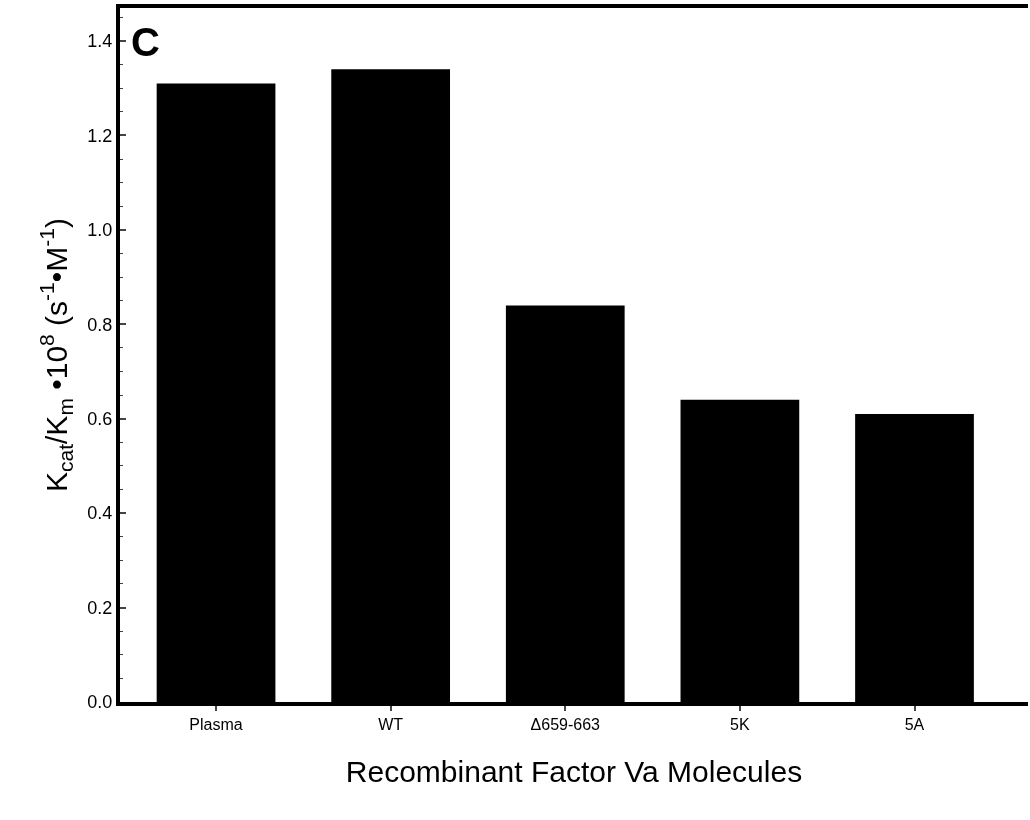  Describe the element at coordinates (216, 725) in the screenshot. I see `x-tick-label: Plasma` at that location.